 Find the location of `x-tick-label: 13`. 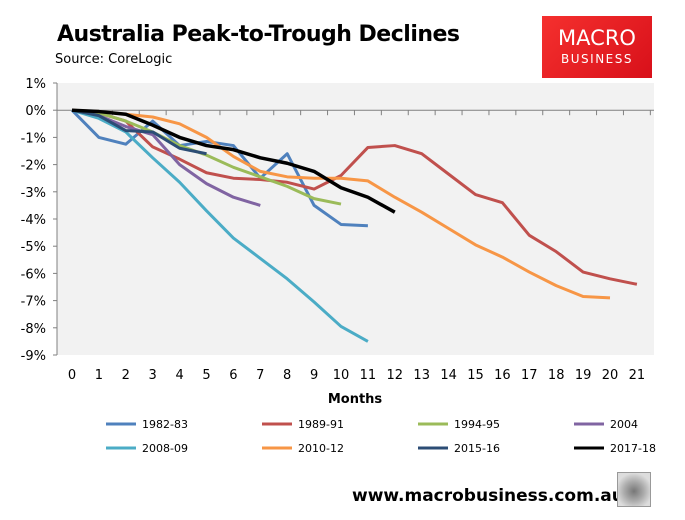

x-tick-label: 13 is located at coordinates (421, 375).